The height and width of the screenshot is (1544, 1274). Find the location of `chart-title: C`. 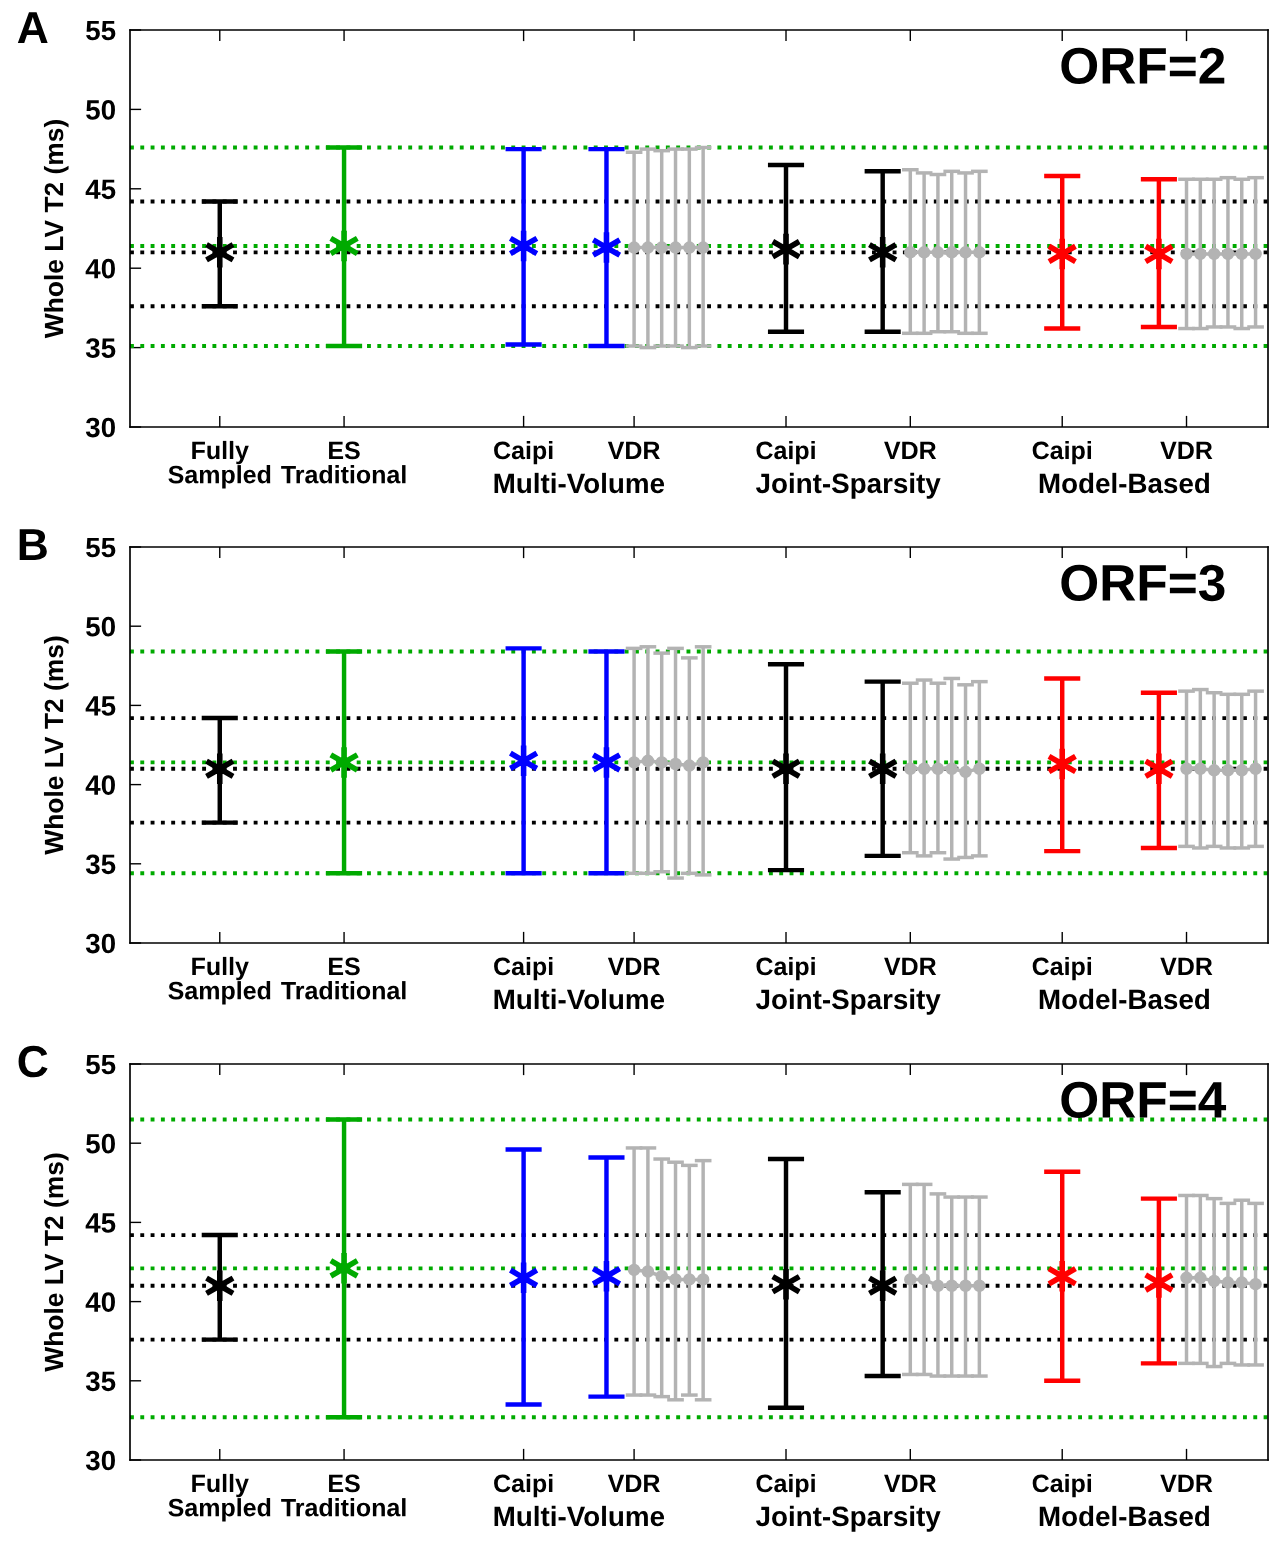

chart-title: C is located at coordinates (33, 1061).